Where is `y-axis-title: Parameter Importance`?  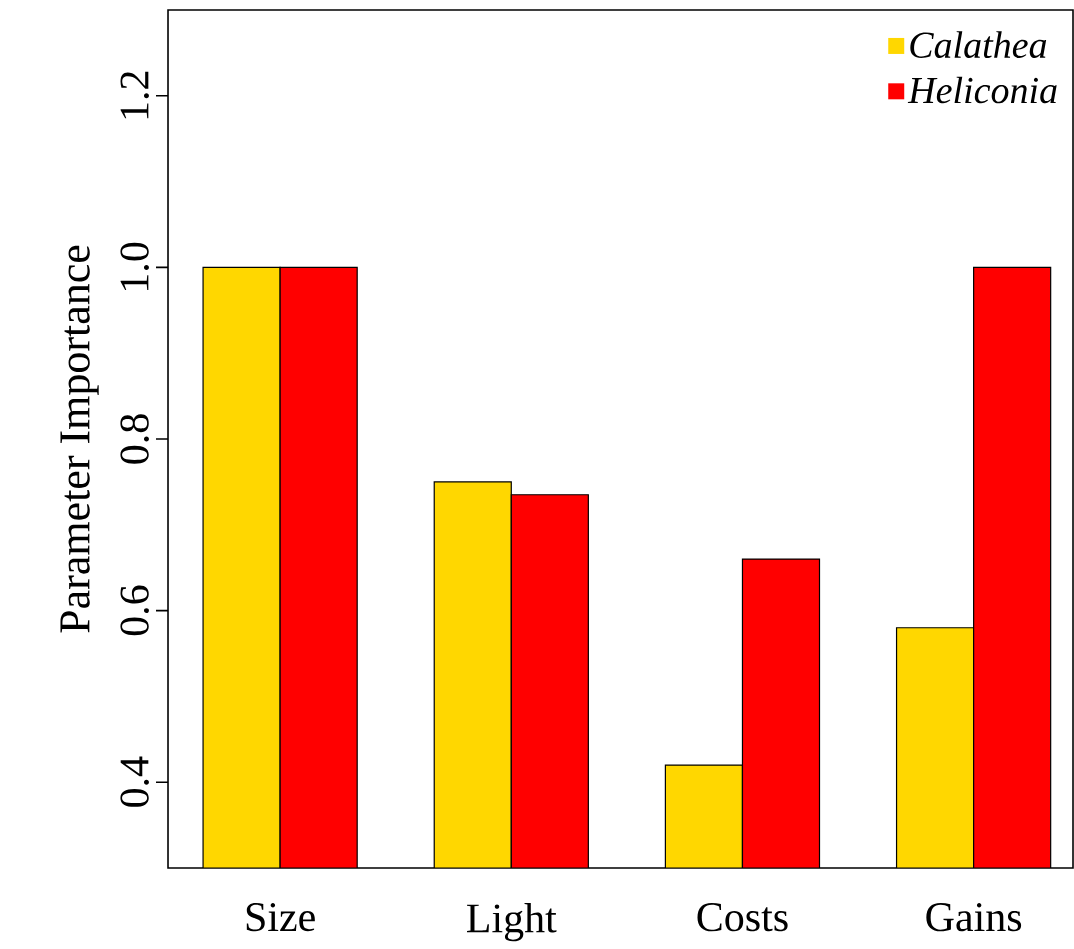 y-axis-title: Parameter Importance is located at coordinates (79, 439).